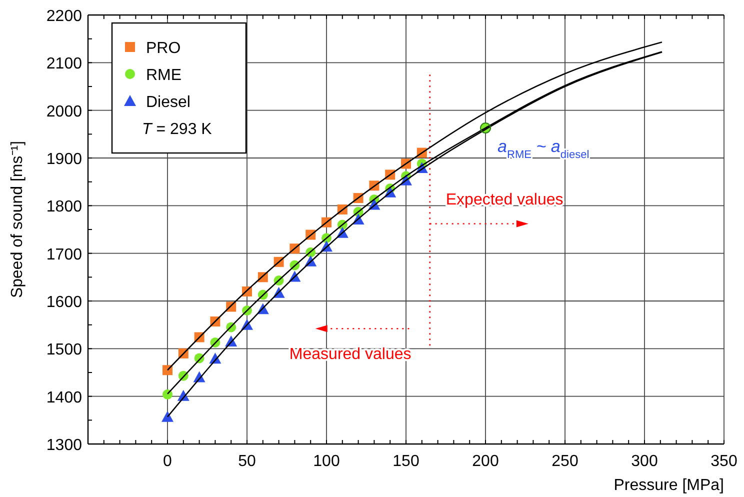 Image resolution: width=744 pixels, height=497 pixels. What do you see at coordinates (724, 461) in the screenshot?
I see `x-tick-label: 350` at bounding box center [724, 461].